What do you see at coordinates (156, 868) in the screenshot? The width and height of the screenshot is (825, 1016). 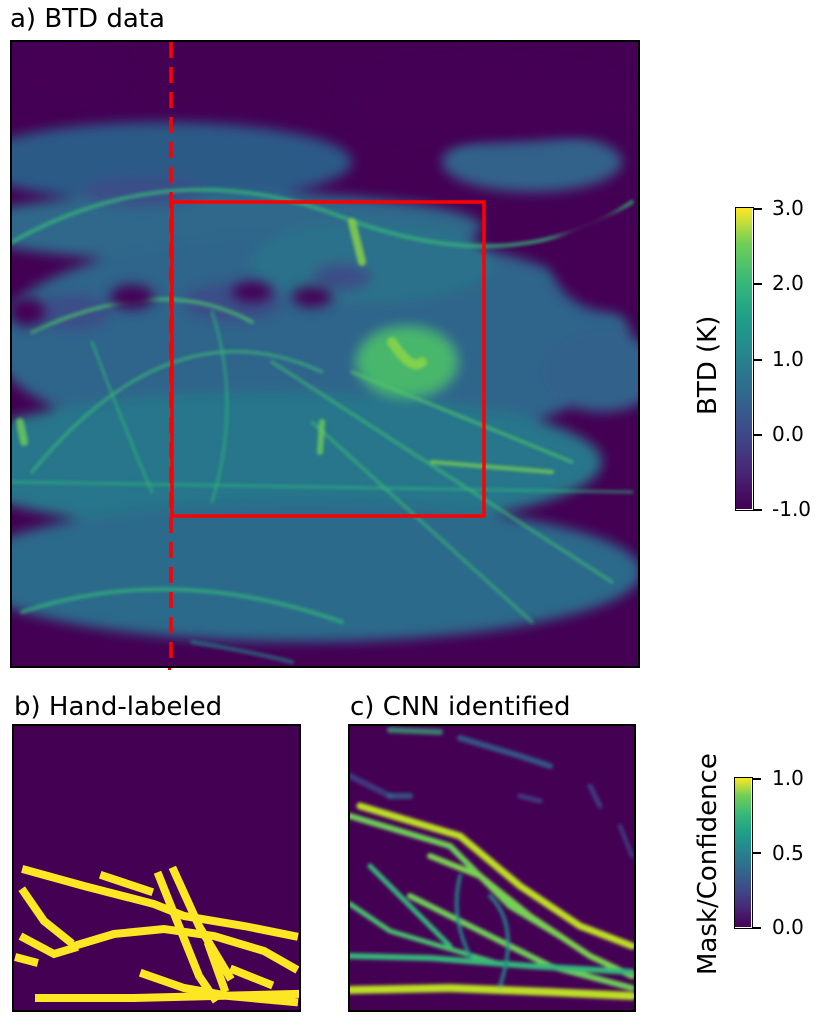 I see `hand-labeled-mask` at bounding box center [156, 868].